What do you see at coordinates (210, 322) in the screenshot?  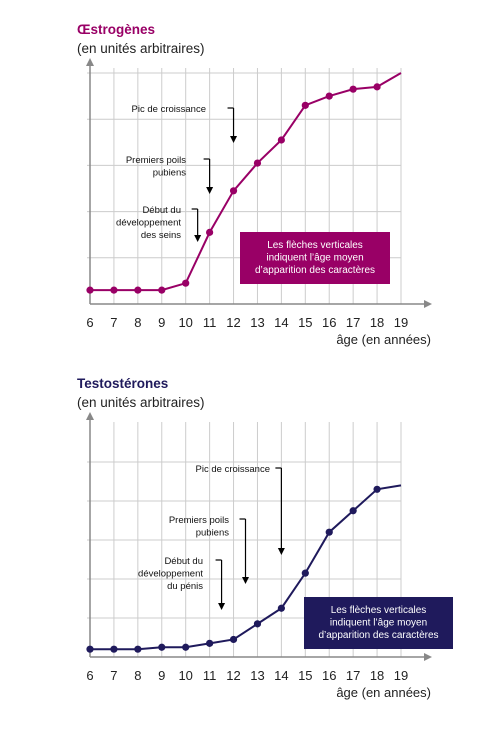 I see `estrogen-x-tick-label: 11` at bounding box center [210, 322].